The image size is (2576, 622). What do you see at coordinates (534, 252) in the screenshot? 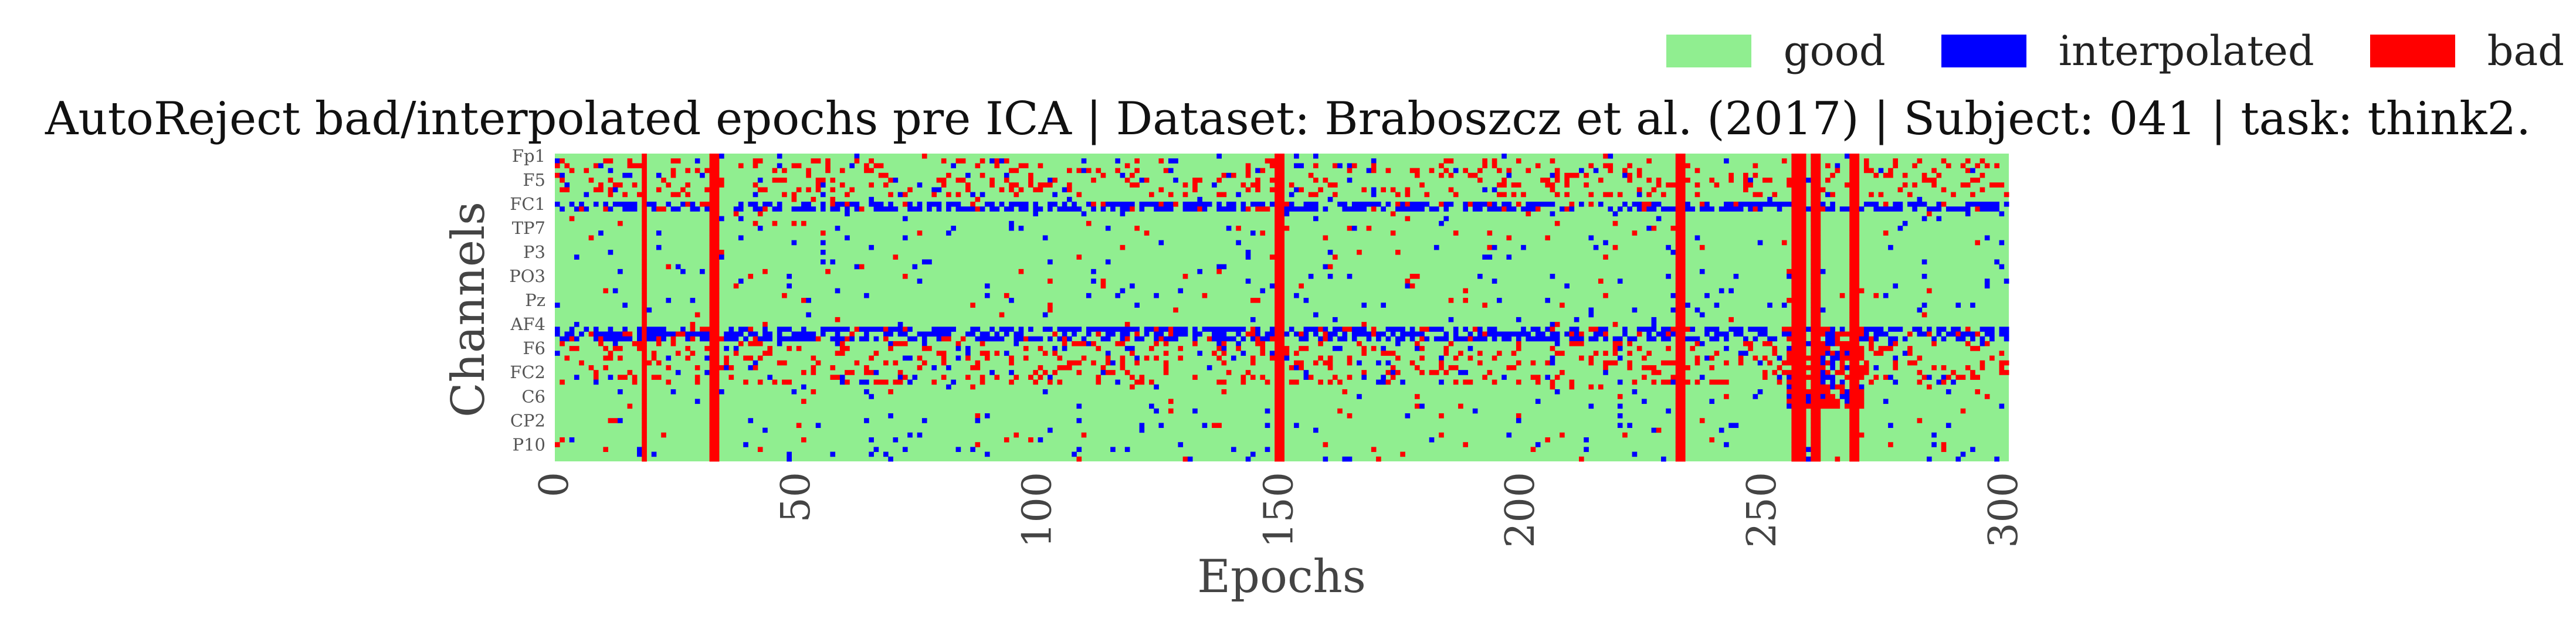
I see `y-tick-label: P3` at bounding box center [534, 252].